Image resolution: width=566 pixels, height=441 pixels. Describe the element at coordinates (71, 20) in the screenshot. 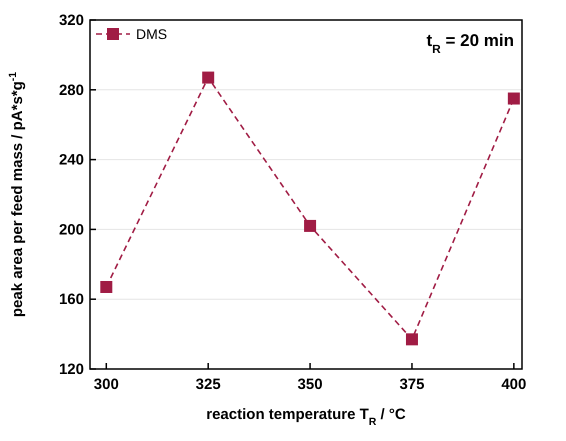

I see `y-tick-label: 320` at that location.